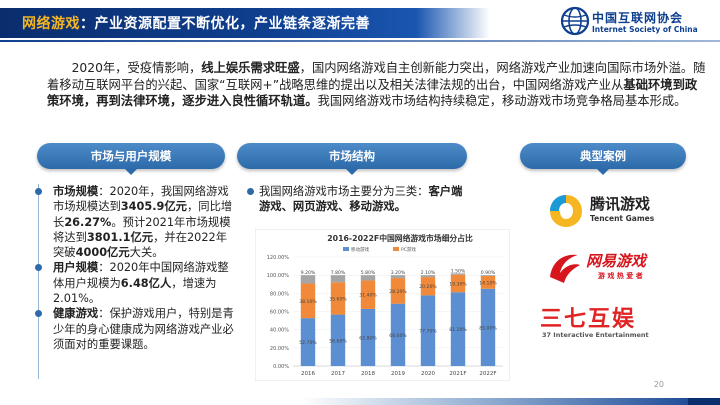 The image size is (720, 405). I want to click on market-size-text: ，同比增长, so click(143, 214).